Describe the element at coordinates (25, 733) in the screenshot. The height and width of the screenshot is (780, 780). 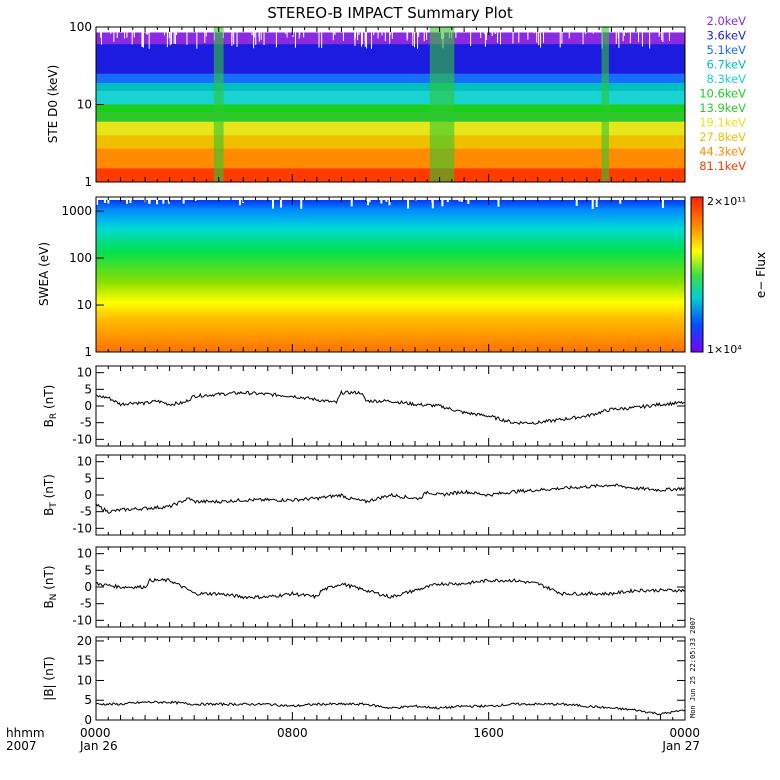
I see `axis-row1-label: hhmm` at that location.